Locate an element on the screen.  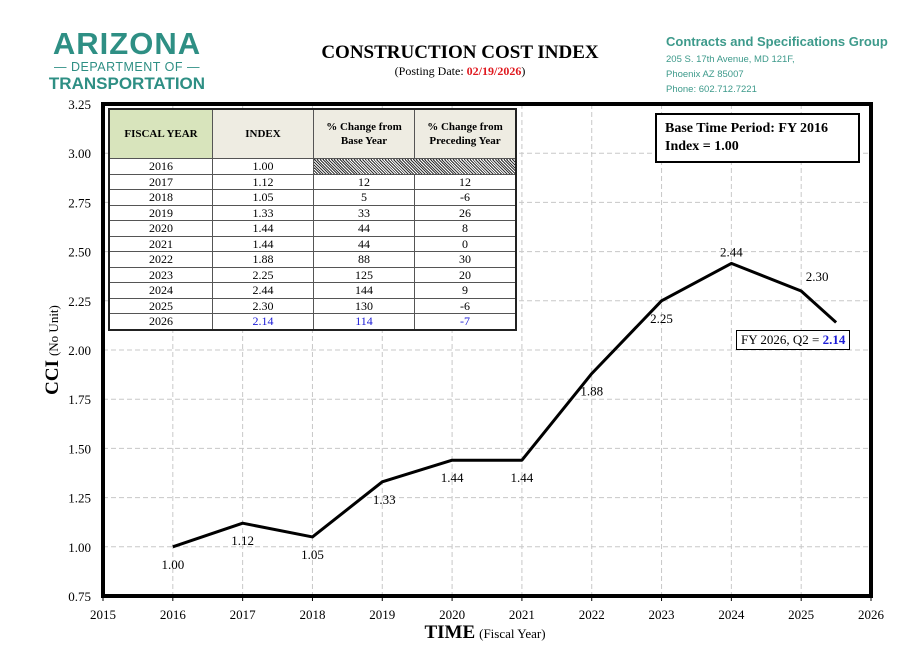
cell-change-base: 88 is located at coordinates (364, 259).